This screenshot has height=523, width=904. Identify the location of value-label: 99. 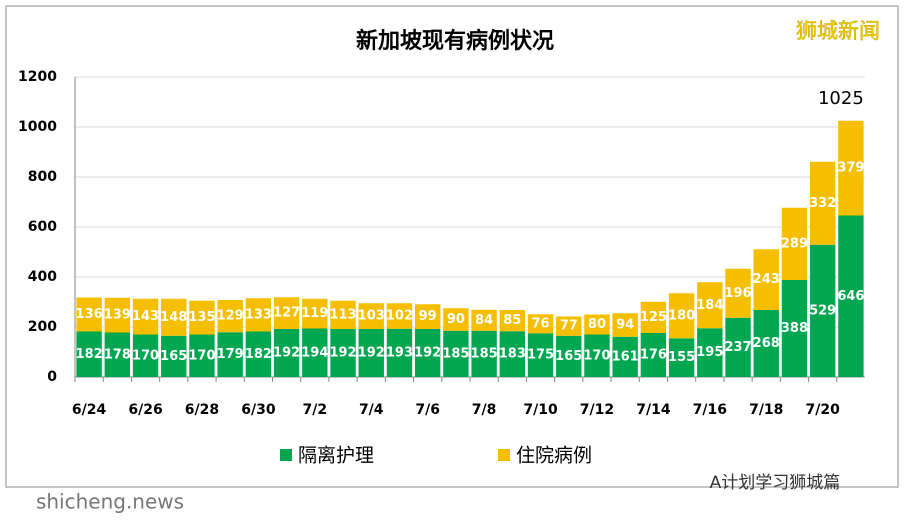
(428, 316).